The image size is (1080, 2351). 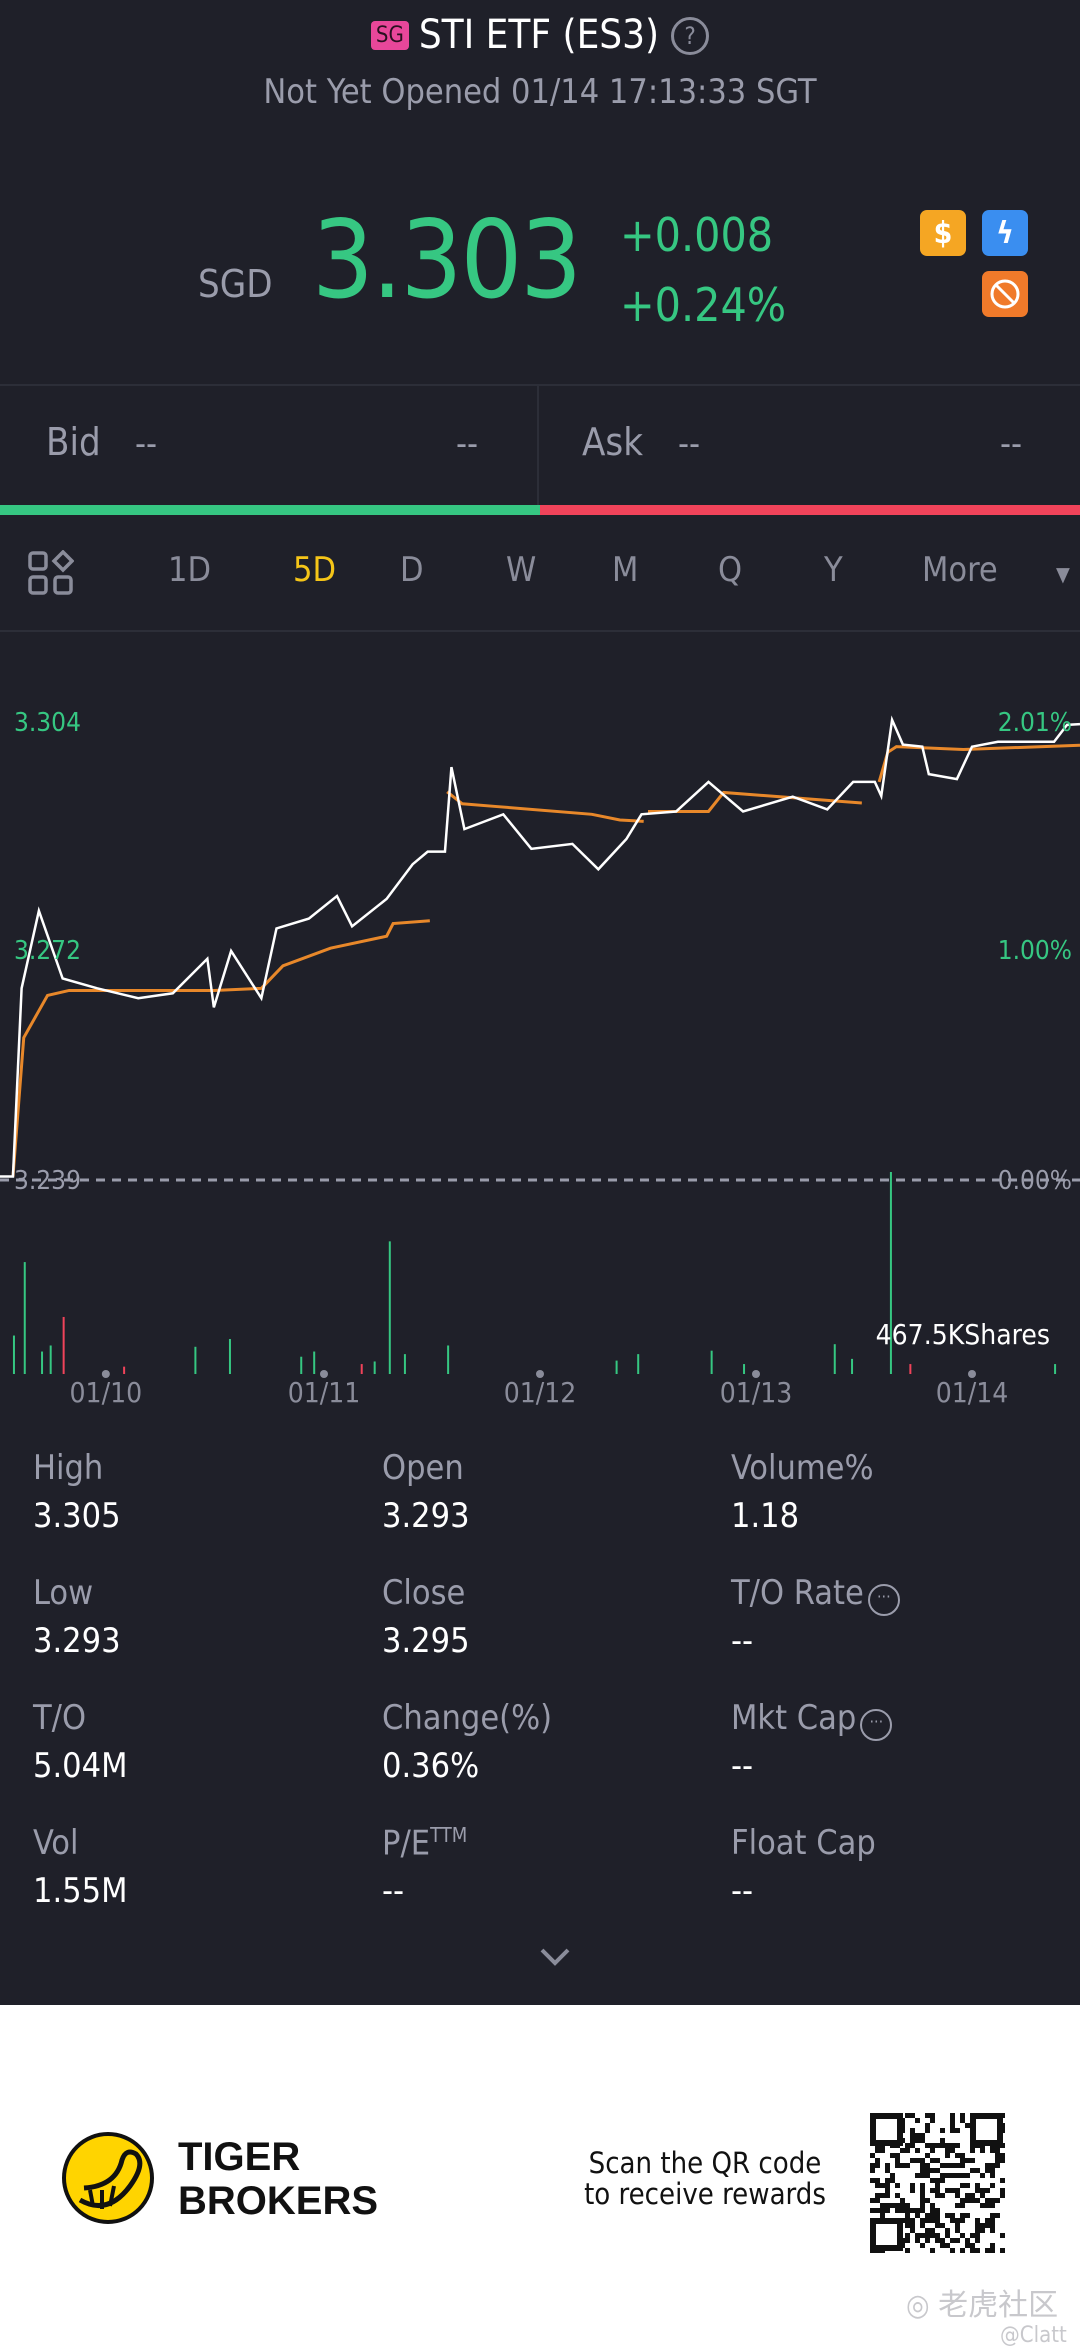 I want to click on stat-label-sup: TTM, so click(x=449, y=1835).